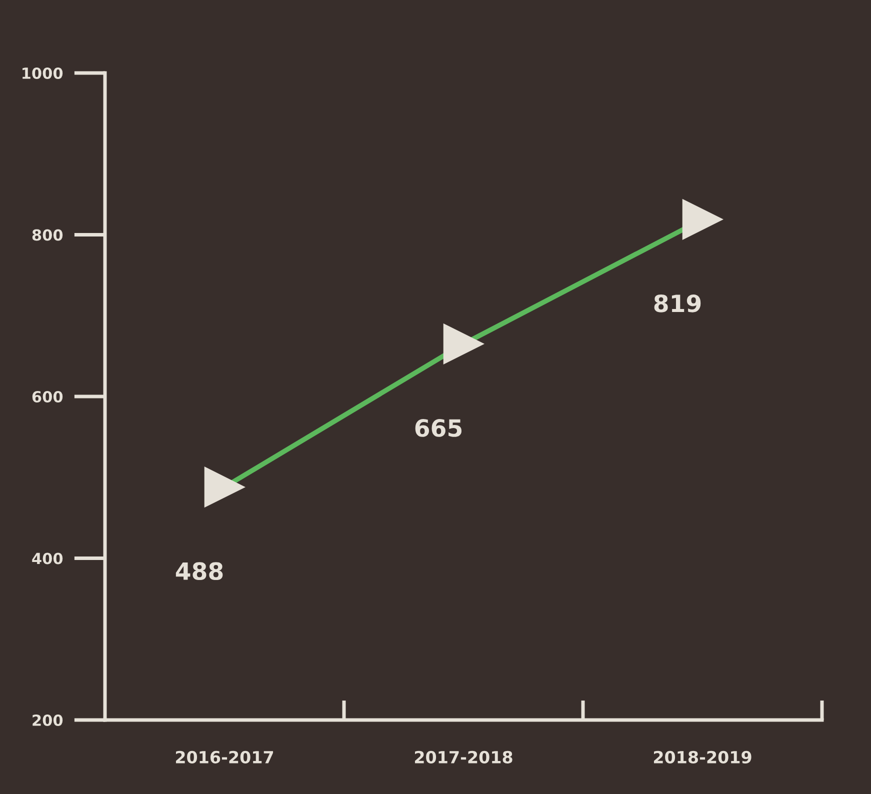 This screenshot has width=871, height=794. I want to click on y-tick-label: 400, so click(47, 558).